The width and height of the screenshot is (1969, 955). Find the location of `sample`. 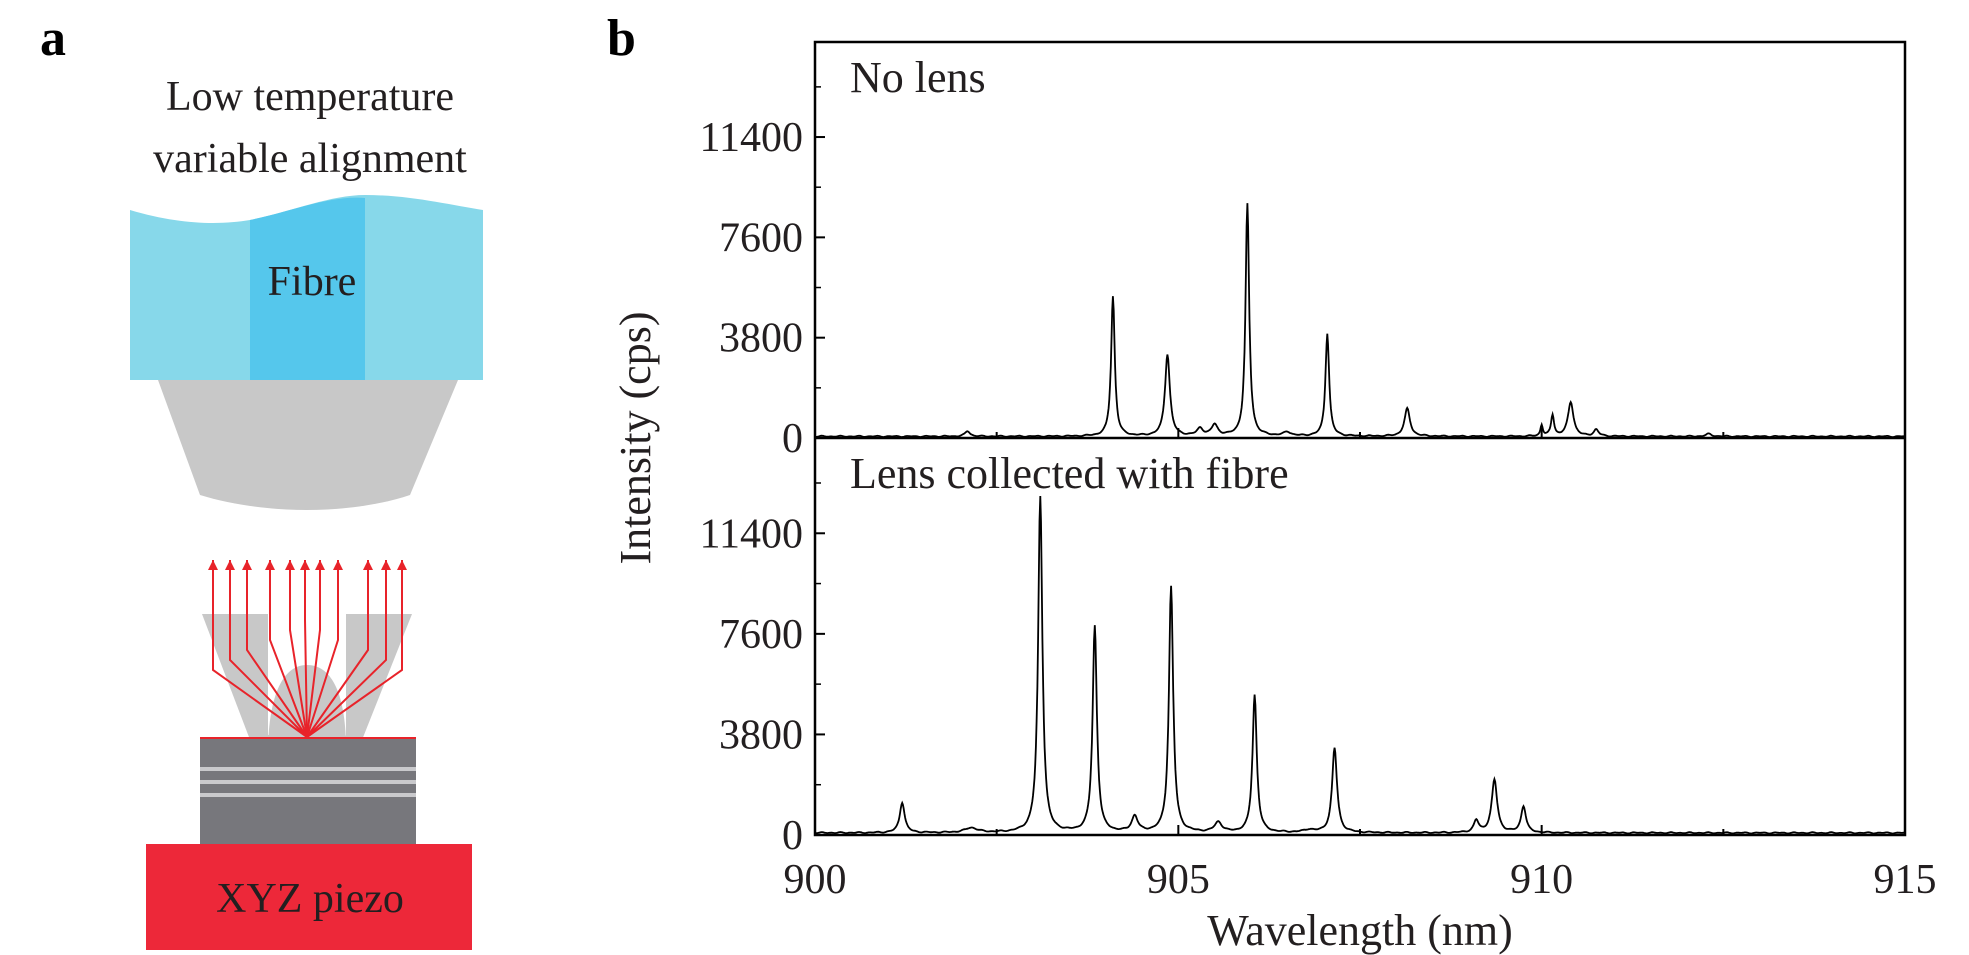

sample is located at coordinates (308, 791).